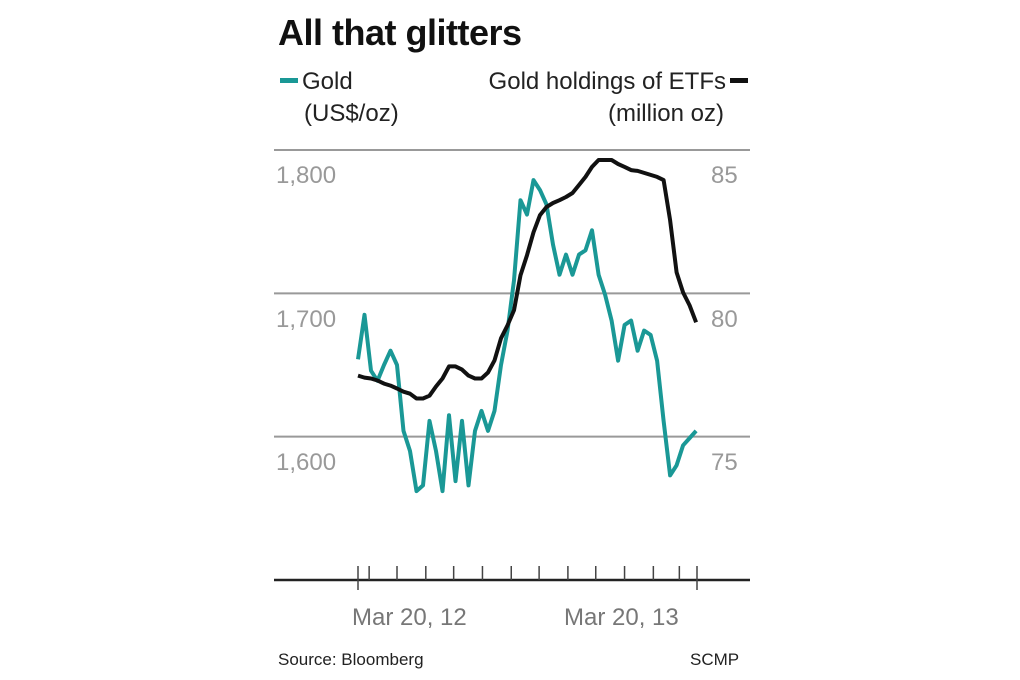 The image size is (1020, 680). What do you see at coordinates (724, 319) in the screenshot?
I see `y-right-tick-80: 80` at bounding box center [724, 319].